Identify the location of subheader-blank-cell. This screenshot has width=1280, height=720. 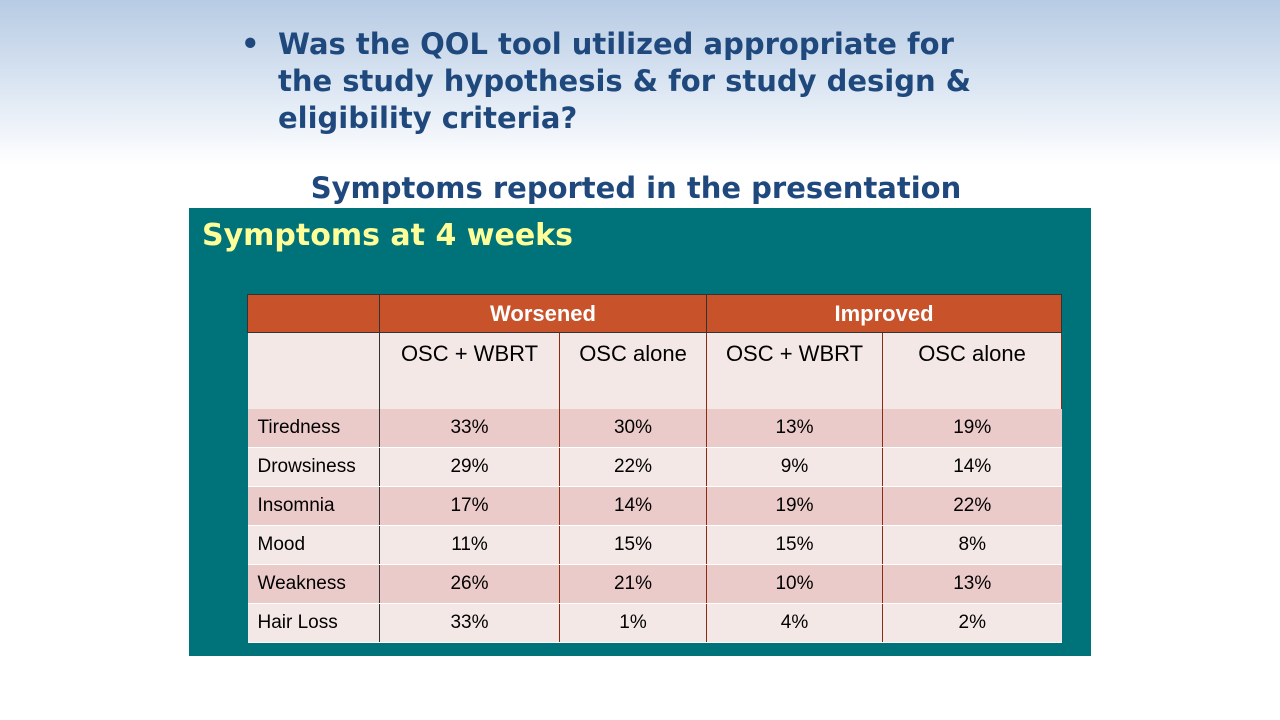
(313, 370).